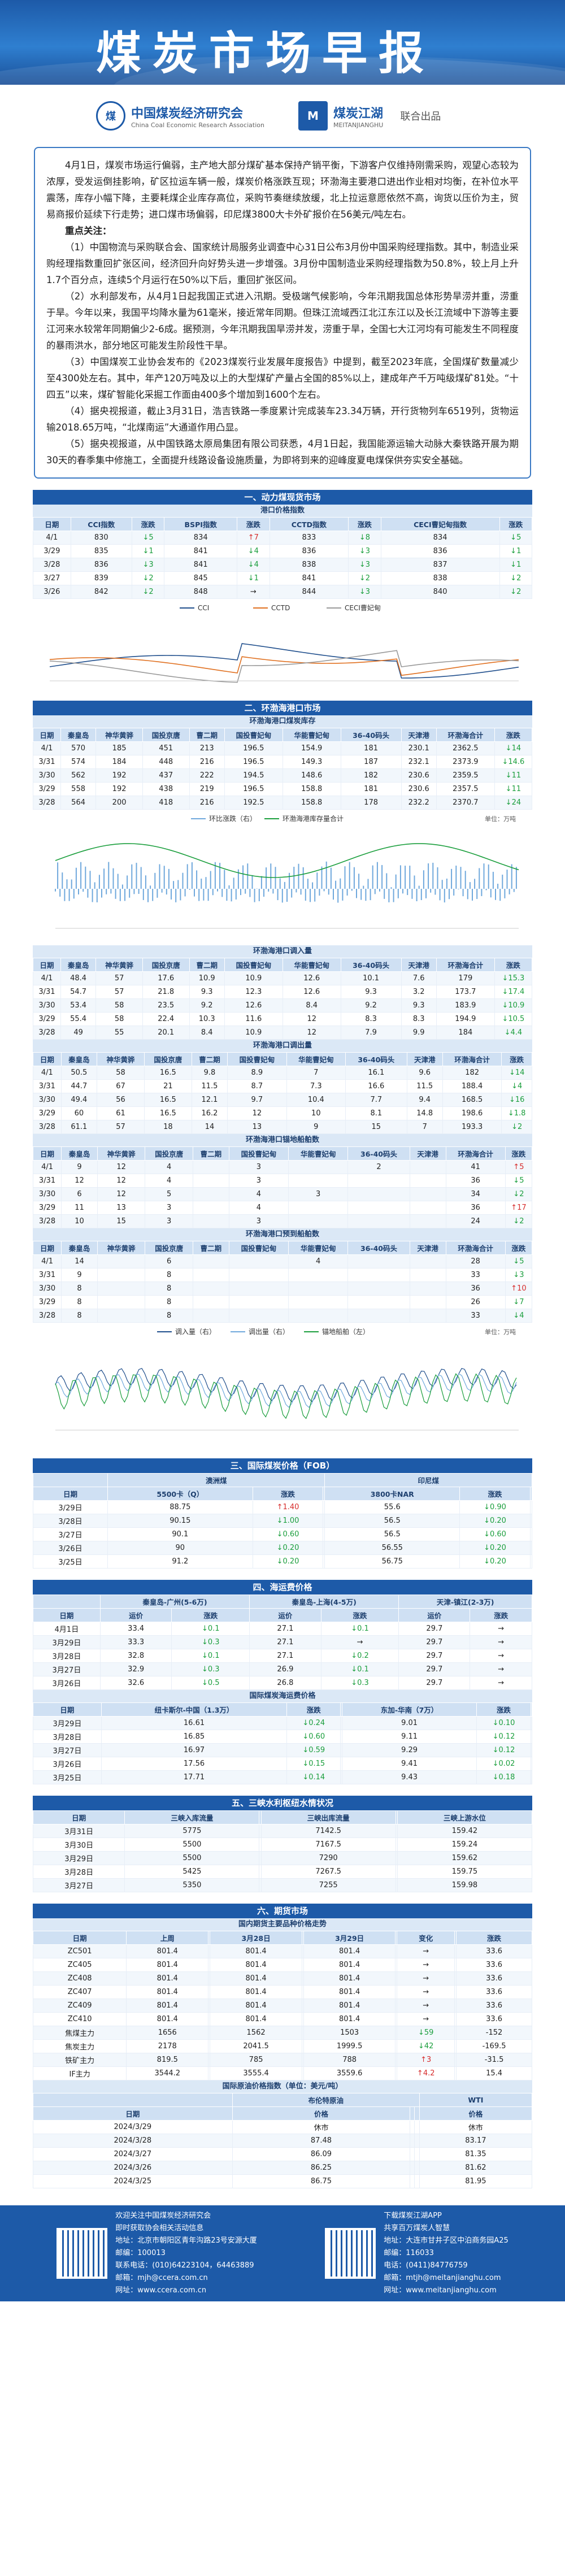  Describe the element at coordinates (464, 1872) in the screenshot. I see `table-cell: 159.75` at that location.